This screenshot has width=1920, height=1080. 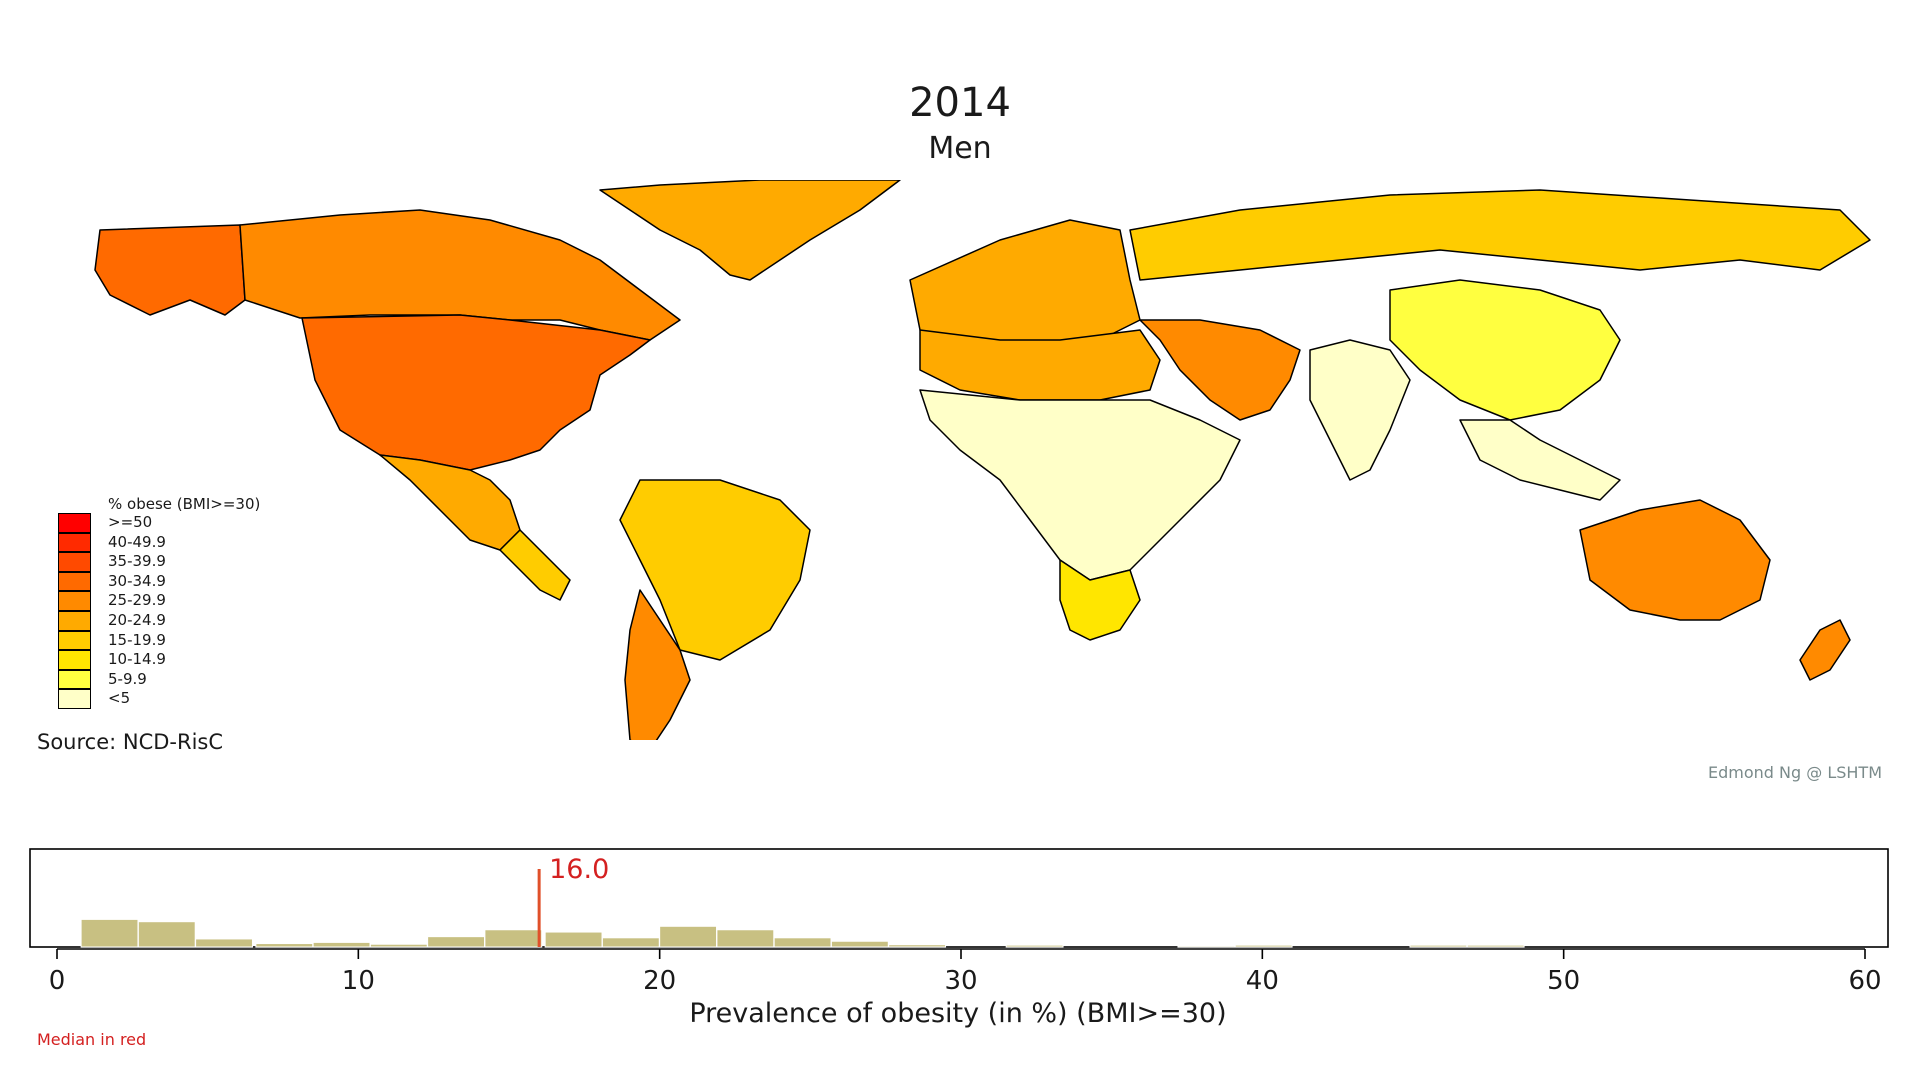 What do you see at coordinates (957, 1013) in the screenshot?
I see `x-axis-title: Prevalence of obesity (in %) (BMI>=30)` at bounding box center [957, 1013].